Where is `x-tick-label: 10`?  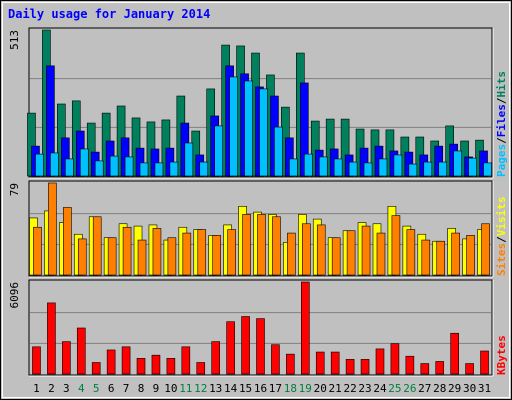
x-tick-label: 10 is located at coordinates (170, 388).